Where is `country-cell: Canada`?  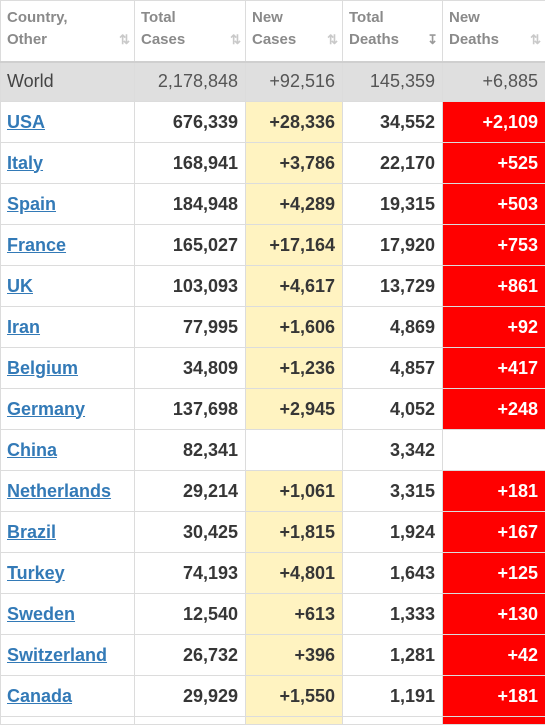 country-cell: Canada is located at coordinates (67, 696).